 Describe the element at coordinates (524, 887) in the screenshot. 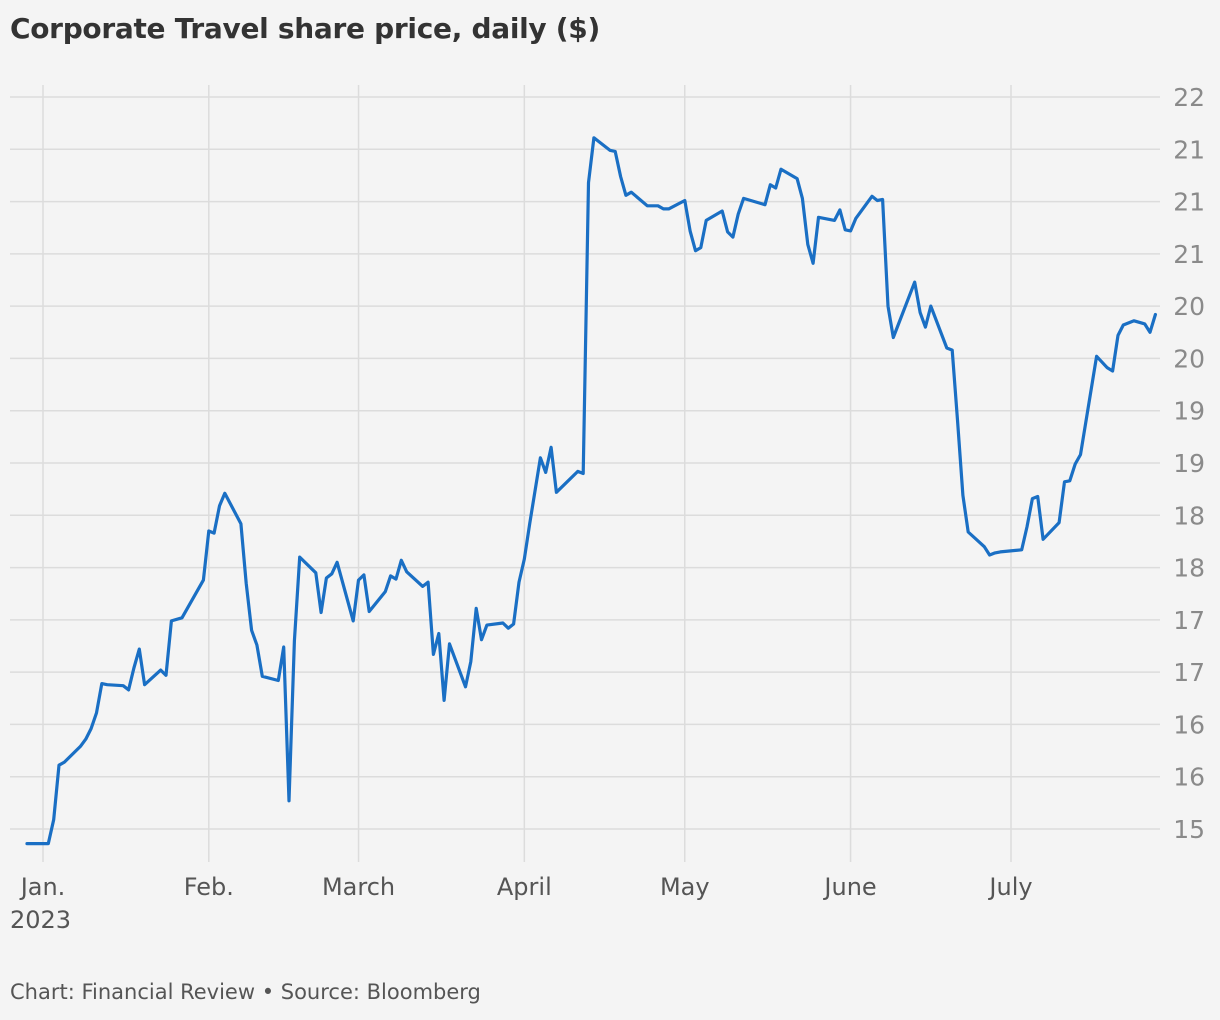

I see `x-tick-label: April` at that location.